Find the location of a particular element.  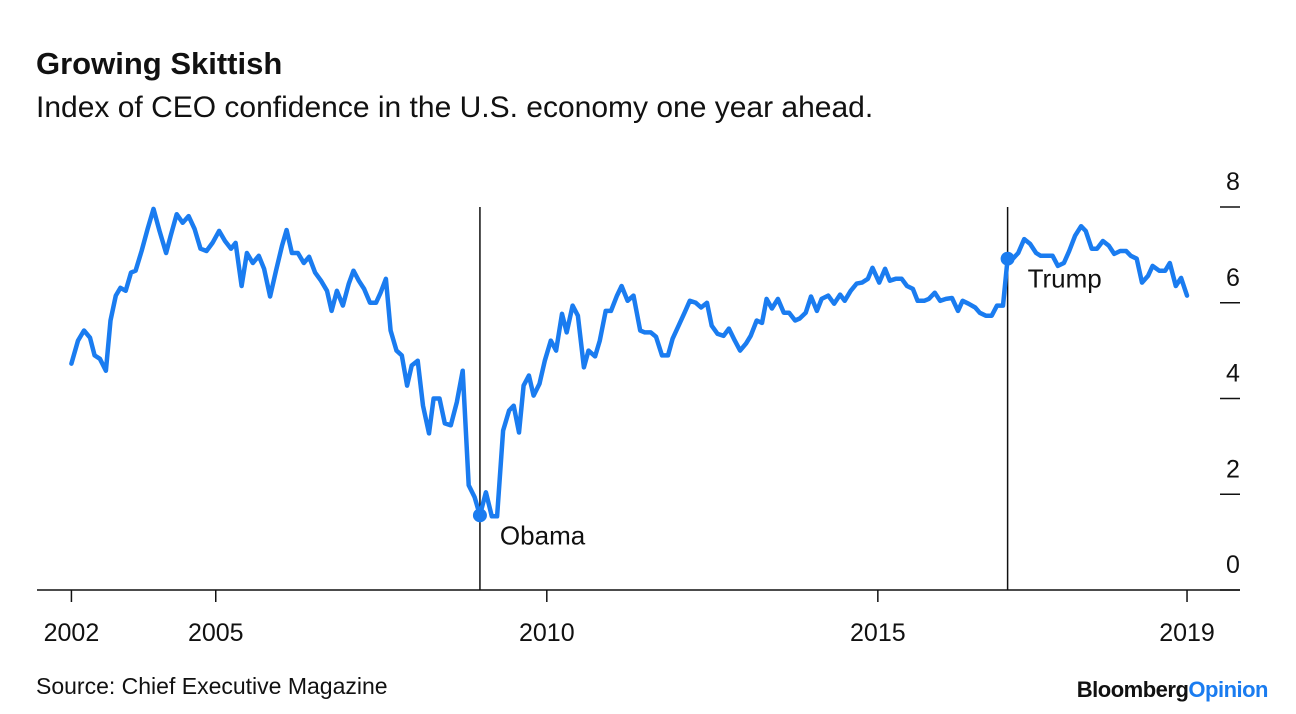

logo: BloombergOpinion is located at coordinates (1172, 689).